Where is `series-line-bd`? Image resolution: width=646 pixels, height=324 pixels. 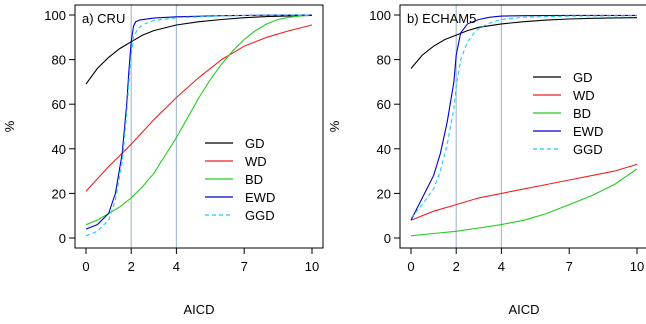
series-line-bd is located at coordinates (524, 202).